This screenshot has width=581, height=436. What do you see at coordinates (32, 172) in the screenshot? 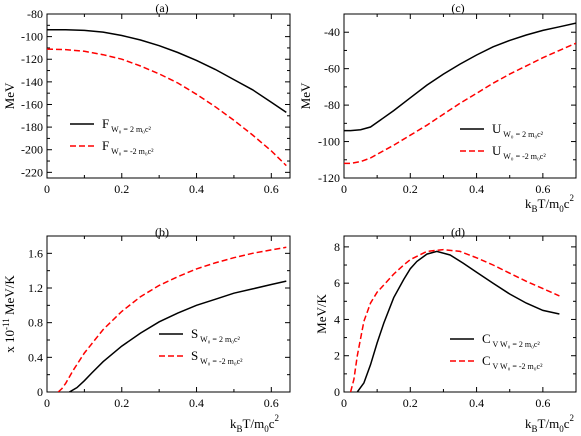
I see `y-tick-label: -220` at bounding box center [32, 172].